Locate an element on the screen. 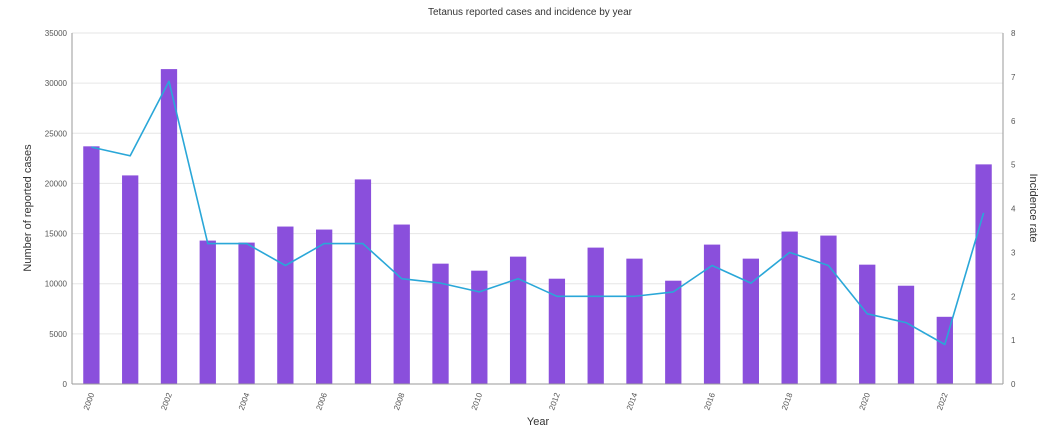 The height and width of the screenshot is (434, 1051). x-tick-label: 2022 is located at coordinates (942, 401).